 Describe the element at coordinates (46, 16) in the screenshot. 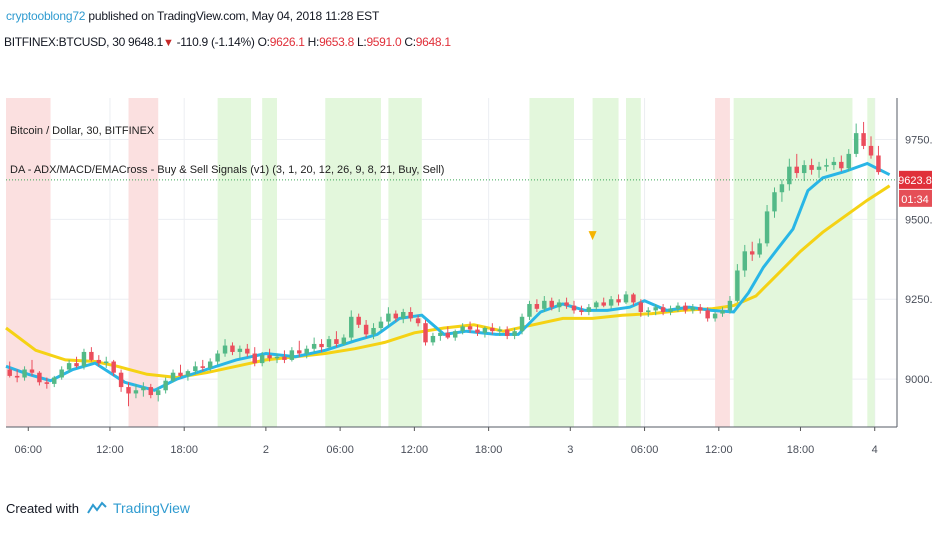

I see `author-link: cryptooblong72` at that location.